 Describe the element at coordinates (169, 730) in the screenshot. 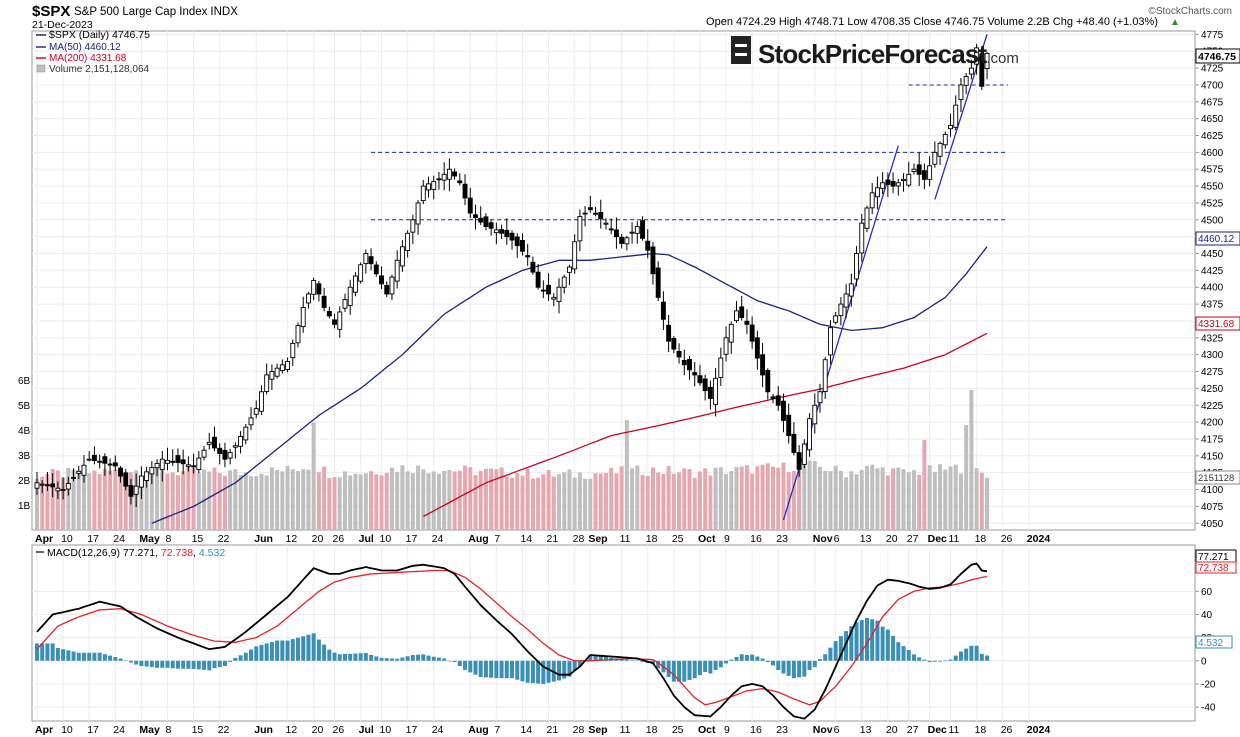

I see `date-tick-label: 8` at that location.